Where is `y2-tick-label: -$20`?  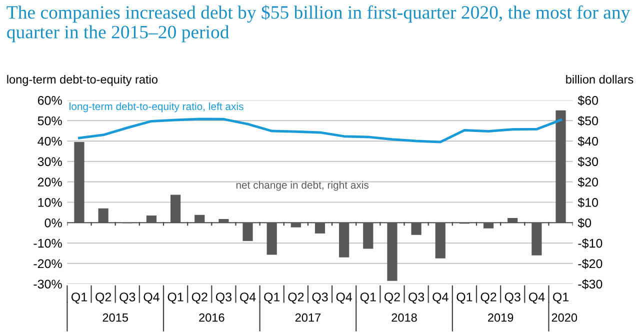 y2-tick-label: -$20 is located at coordinates (590, 263).